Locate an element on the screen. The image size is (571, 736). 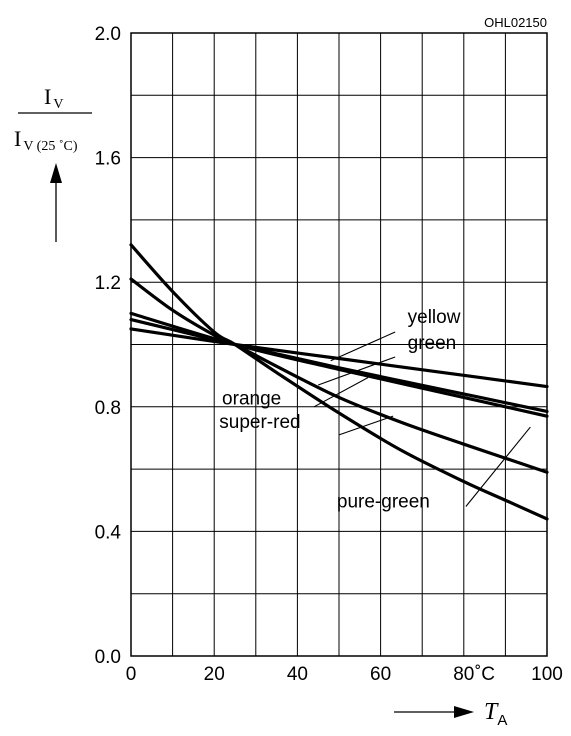
x-axis-label: TA is located at coordinates (450, 714).